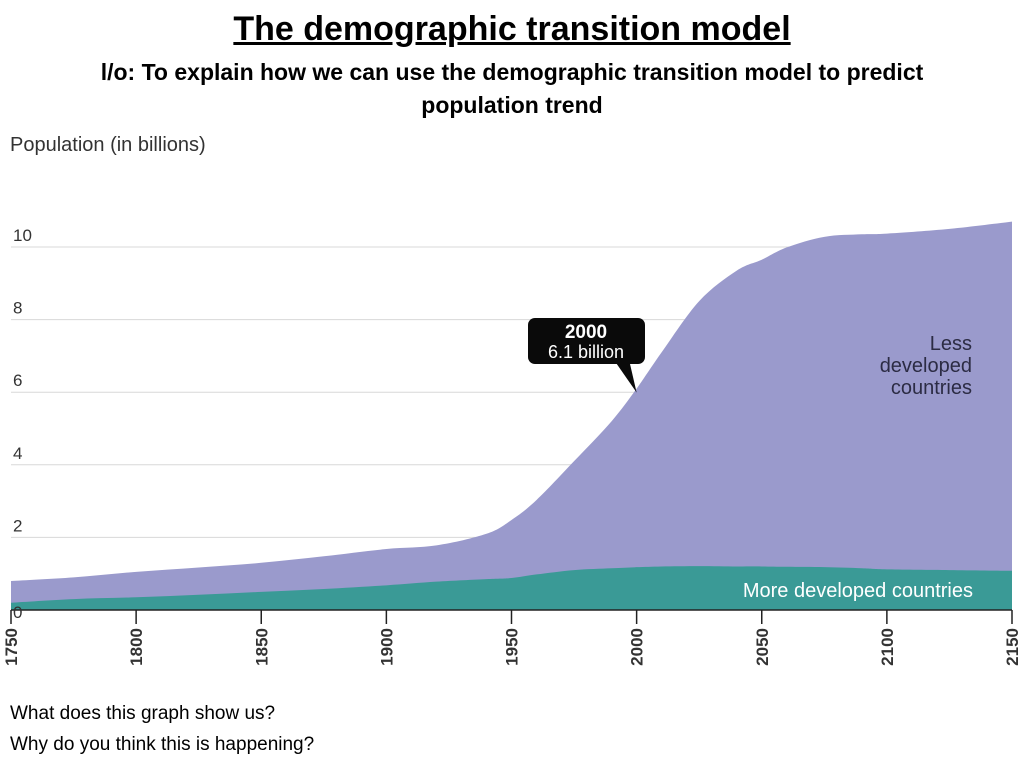 This screenshot has height=768, width=1024. I want to click on y-tick-label-8: 8, so click(17, 308).